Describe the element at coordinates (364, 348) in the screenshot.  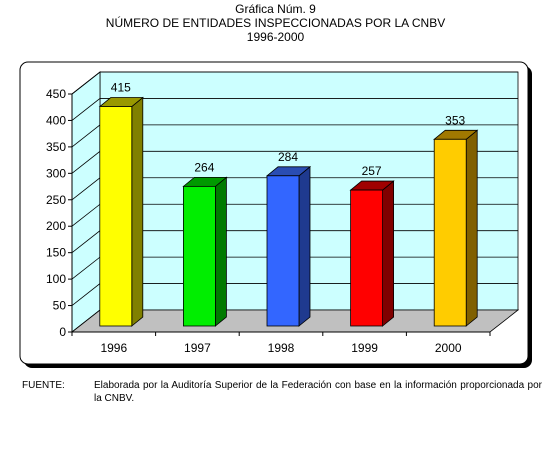
I see `x-tick-label: 1999` at that location.